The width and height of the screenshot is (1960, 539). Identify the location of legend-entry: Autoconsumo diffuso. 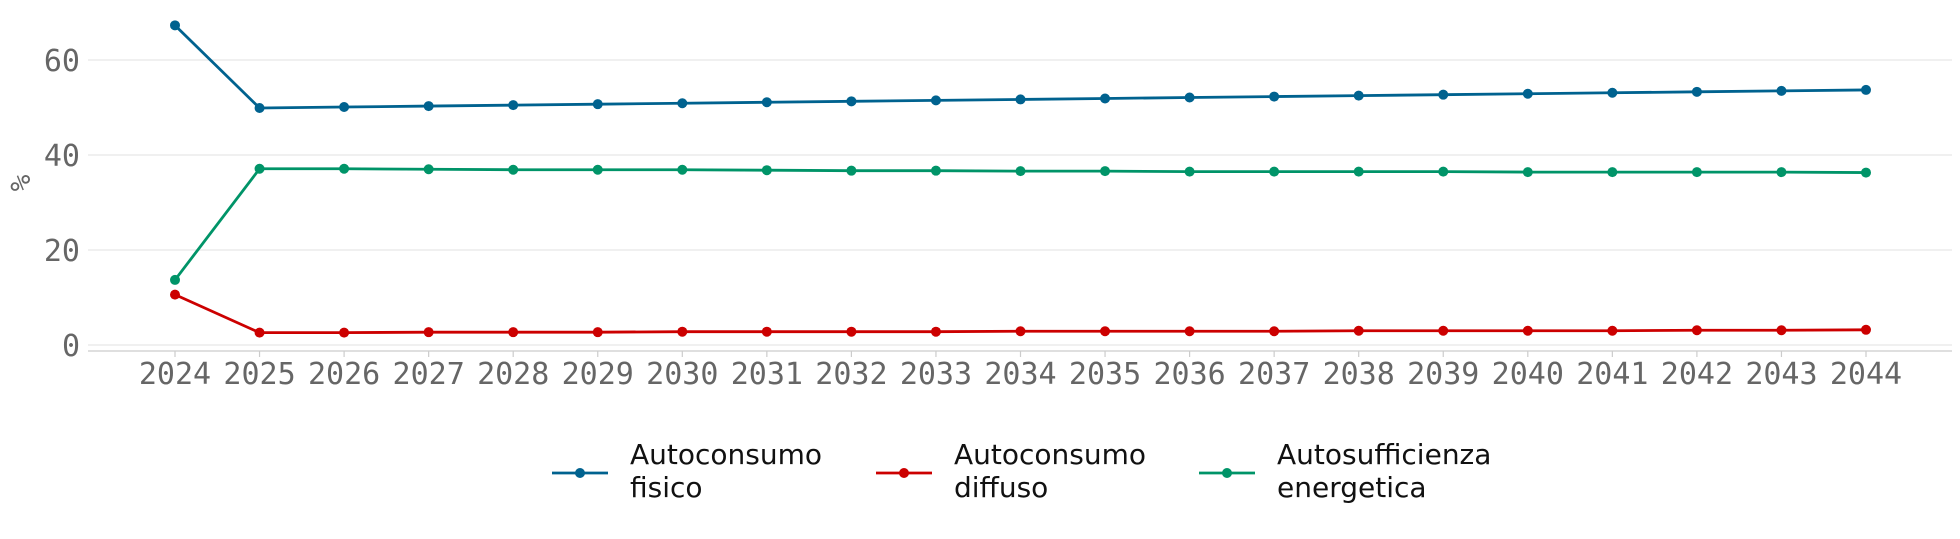
(1011, 471).